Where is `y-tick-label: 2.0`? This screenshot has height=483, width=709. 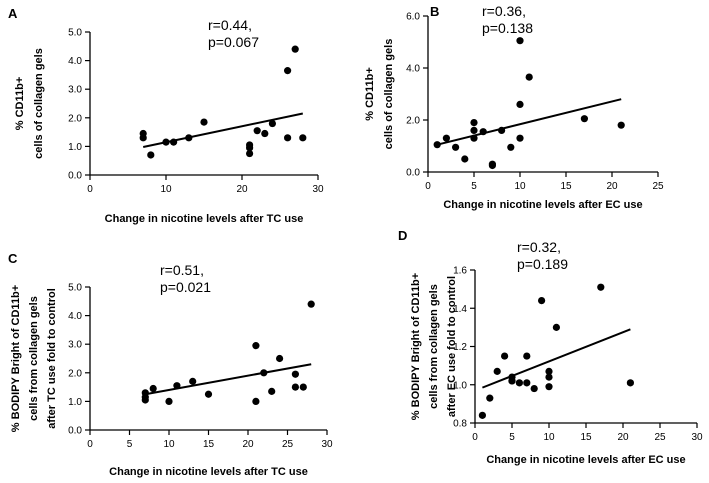
y-tick-label: 2.0 is located at coordinates (75, 118).